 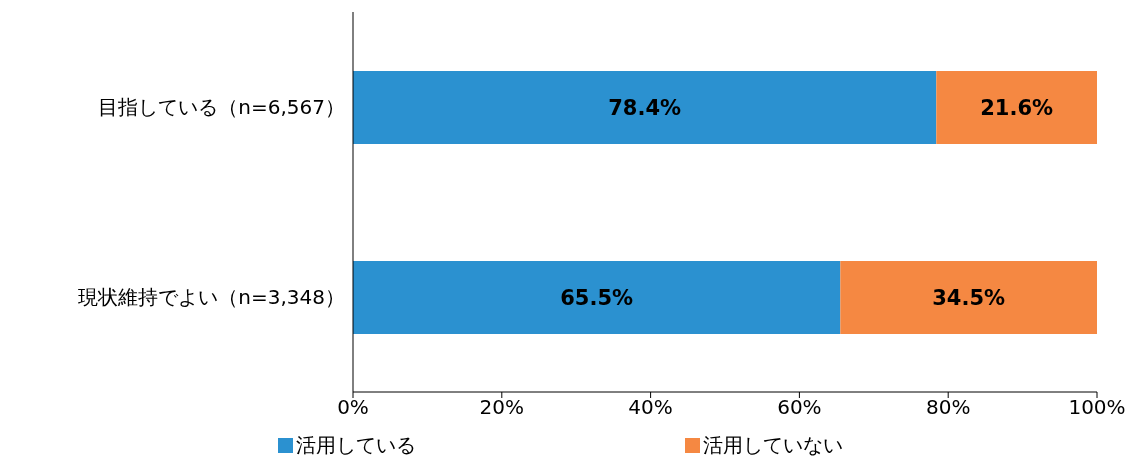 What do you see at coordinates (353, 407) in the screenshot?
I see `x-tick-label: 0%` at bounding box center [353, 407].